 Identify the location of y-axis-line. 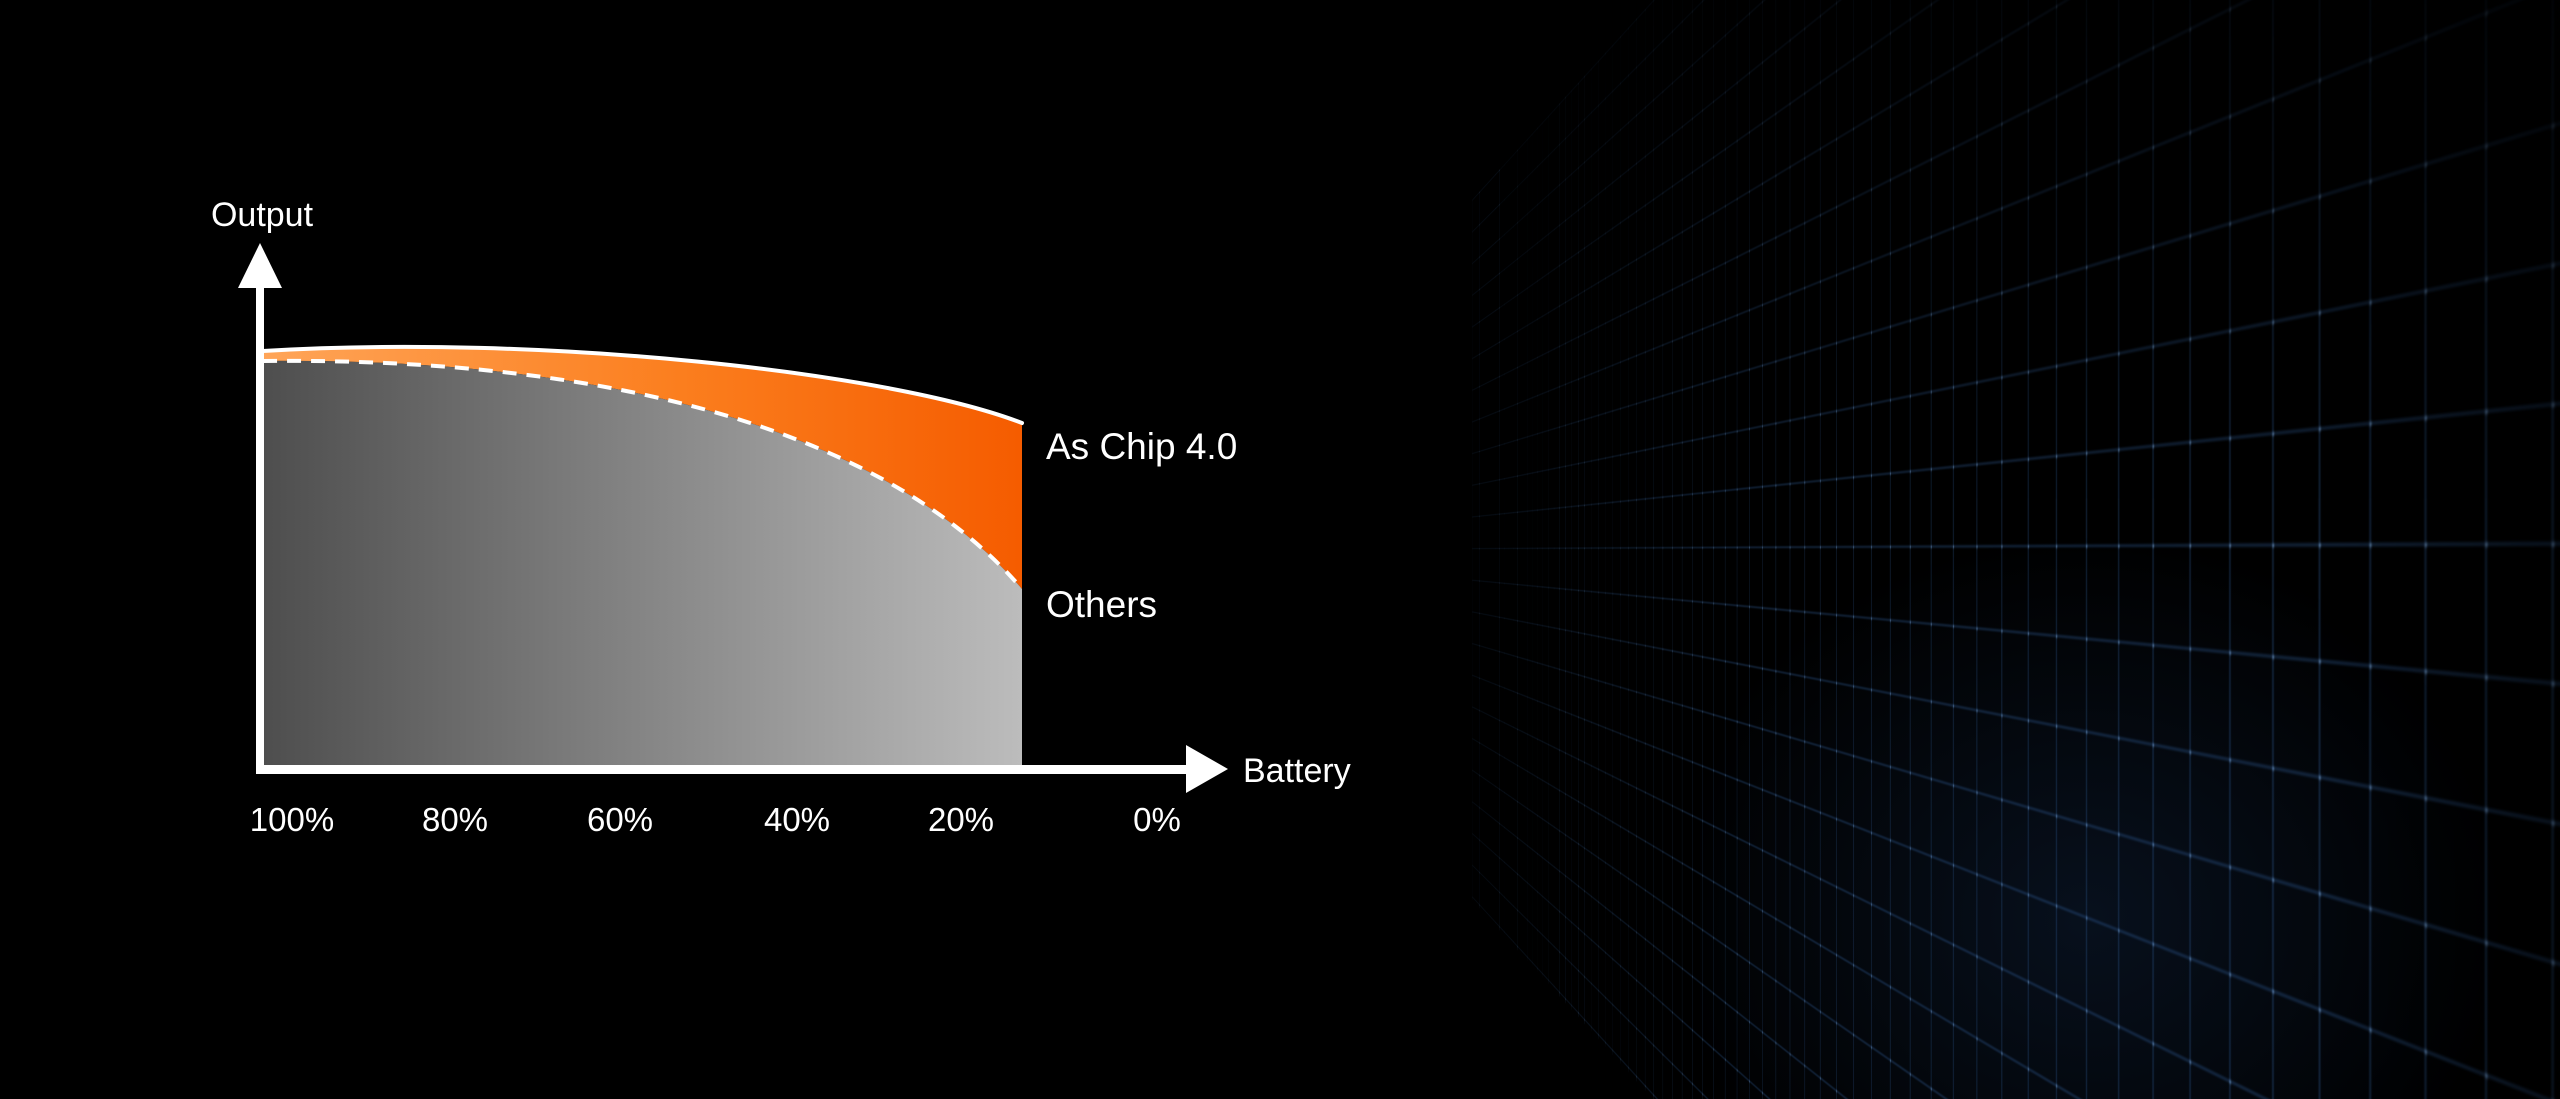
(260, 528).